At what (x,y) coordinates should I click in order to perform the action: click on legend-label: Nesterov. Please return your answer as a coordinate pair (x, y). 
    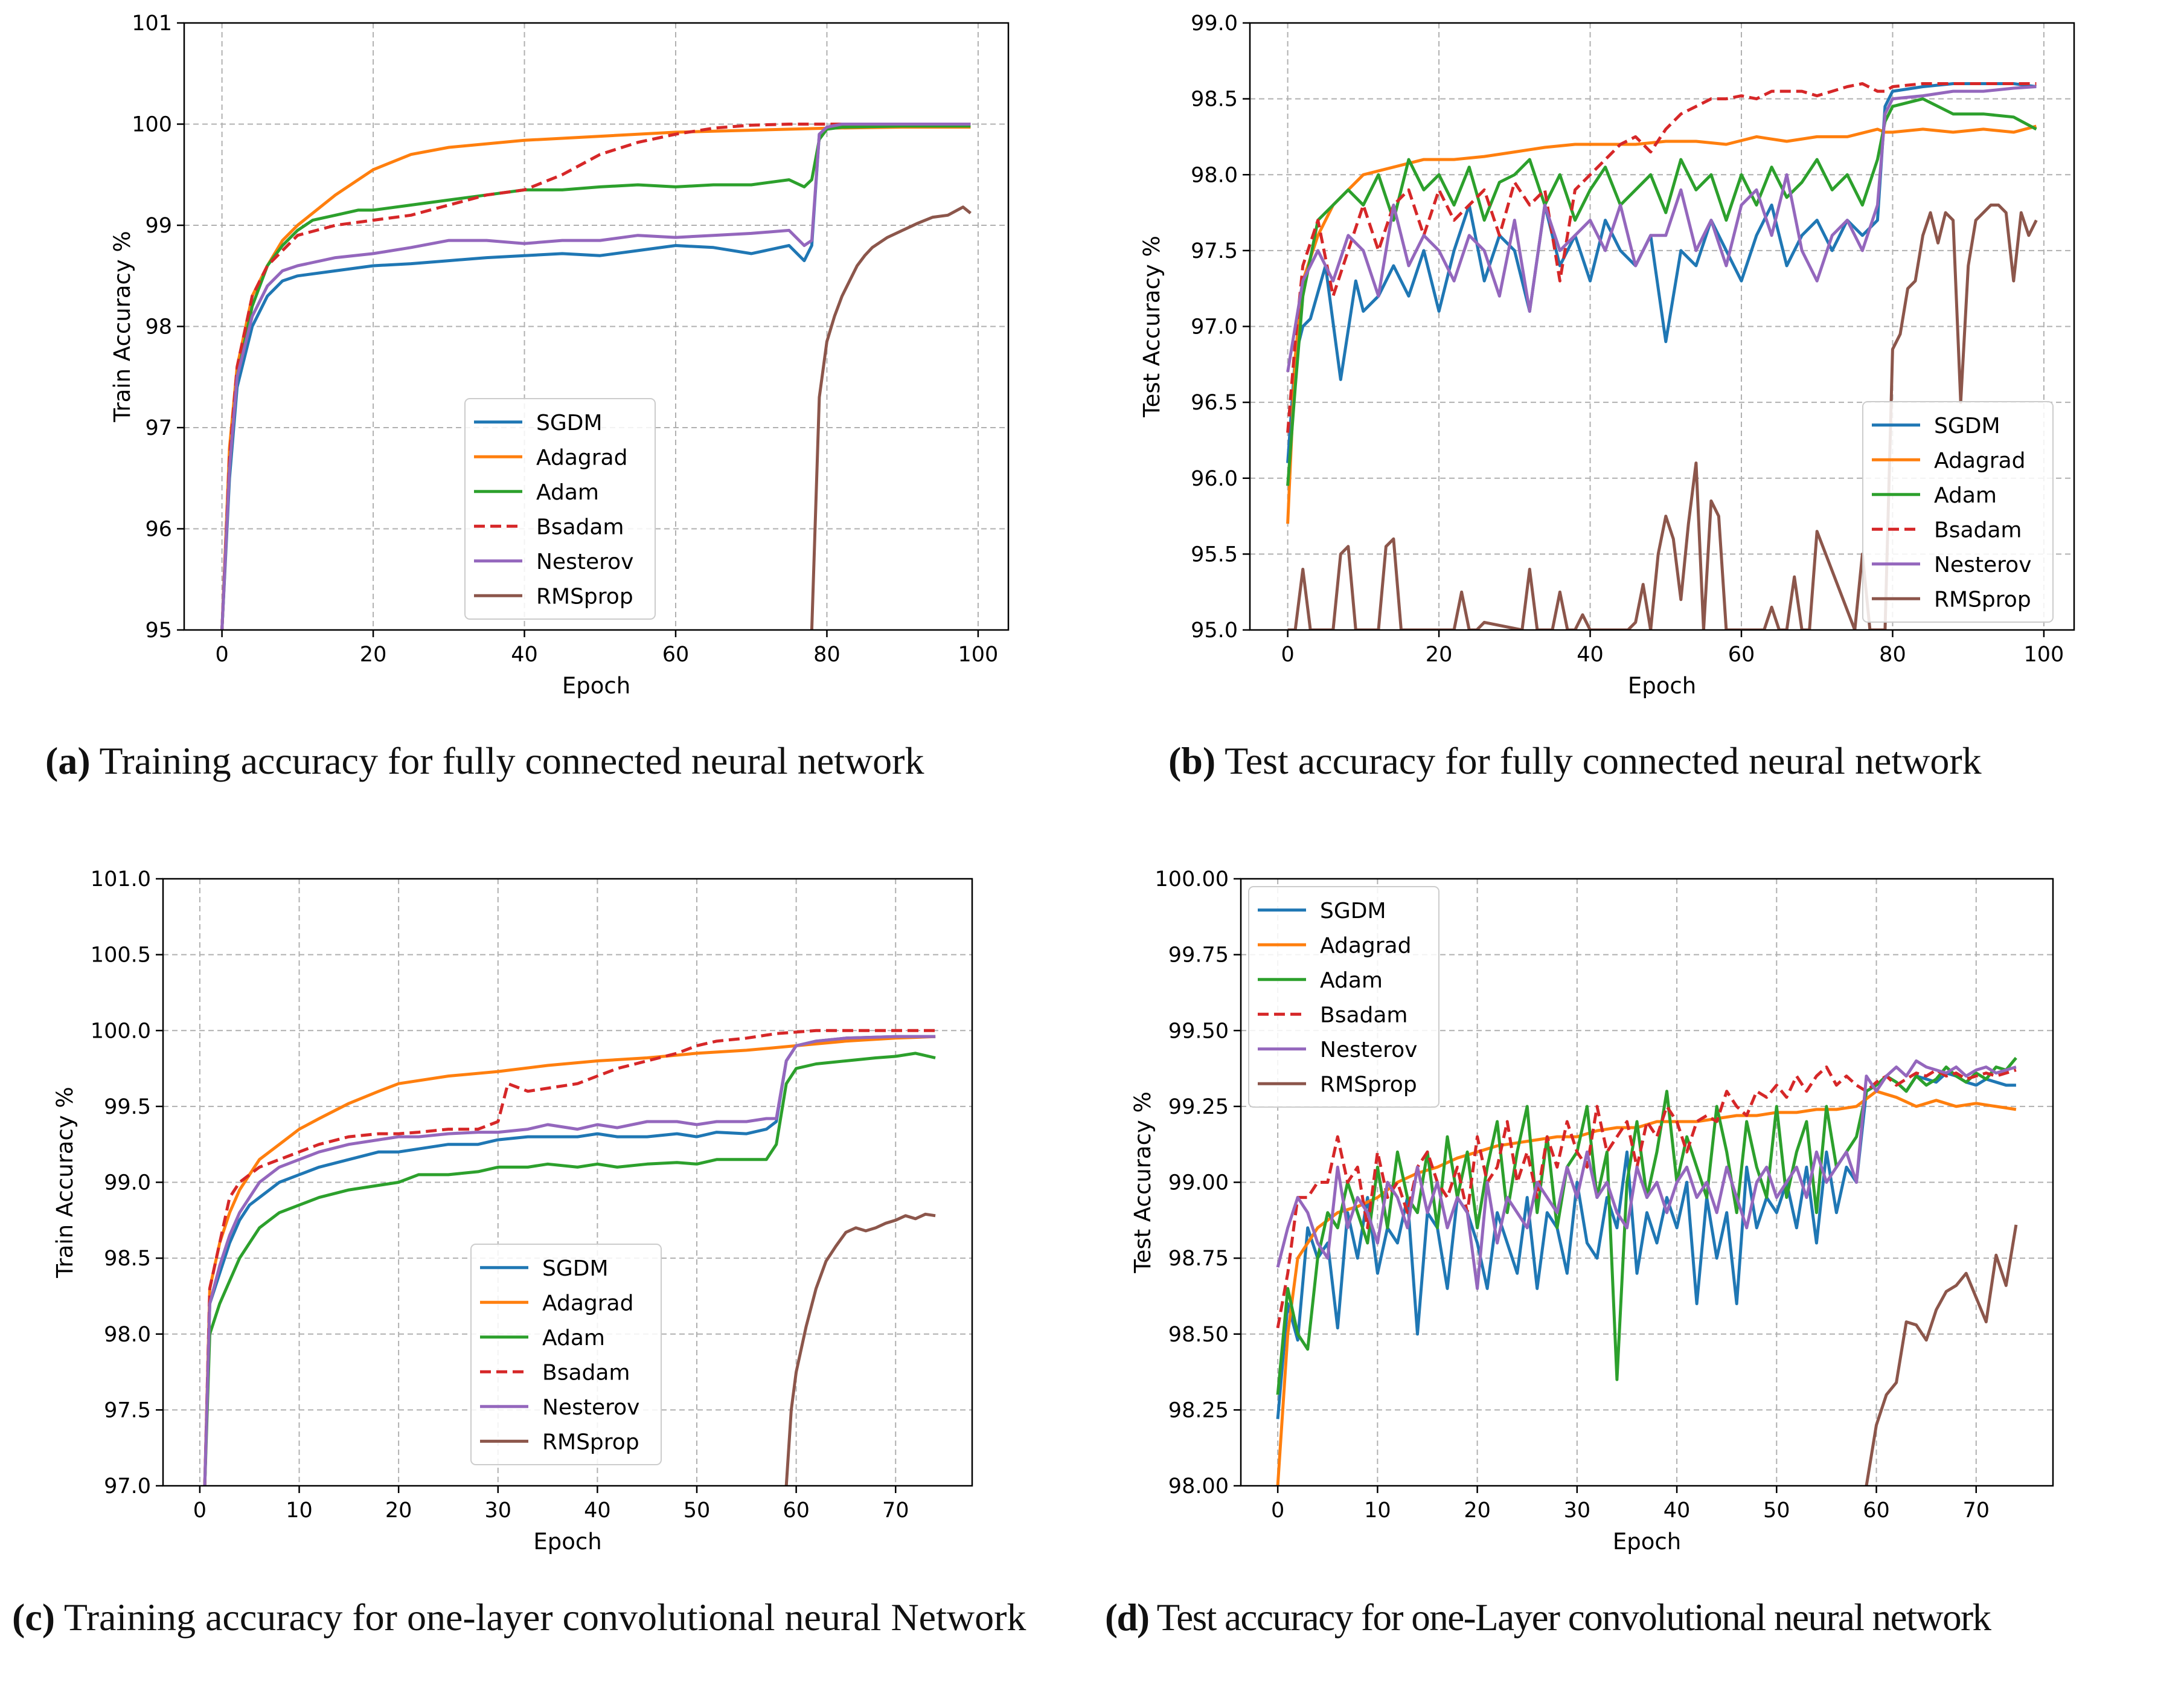
    Looking at the image, I should click on (590, 1407).